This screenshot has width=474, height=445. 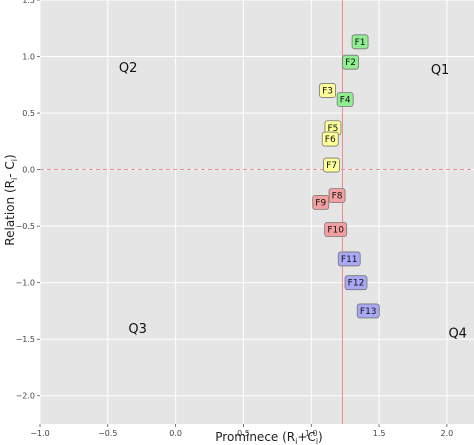 I want to click on x-tick-label: 0.0, so click(x=175, y=433).